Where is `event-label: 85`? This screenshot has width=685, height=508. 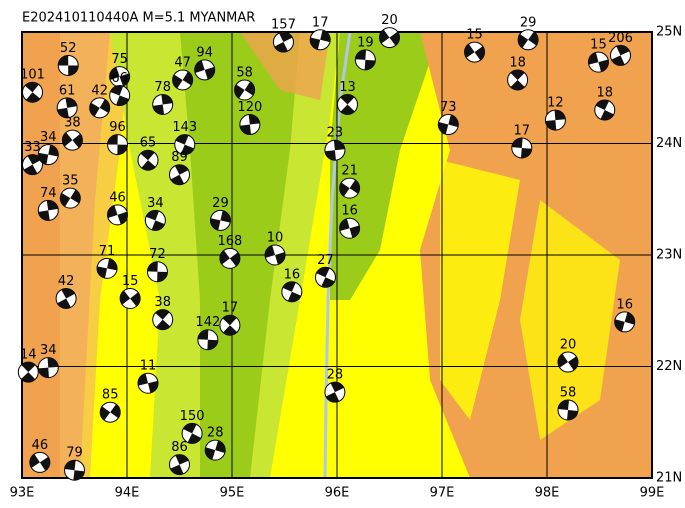
event-label: 85 is located at coordinates (110, 395).